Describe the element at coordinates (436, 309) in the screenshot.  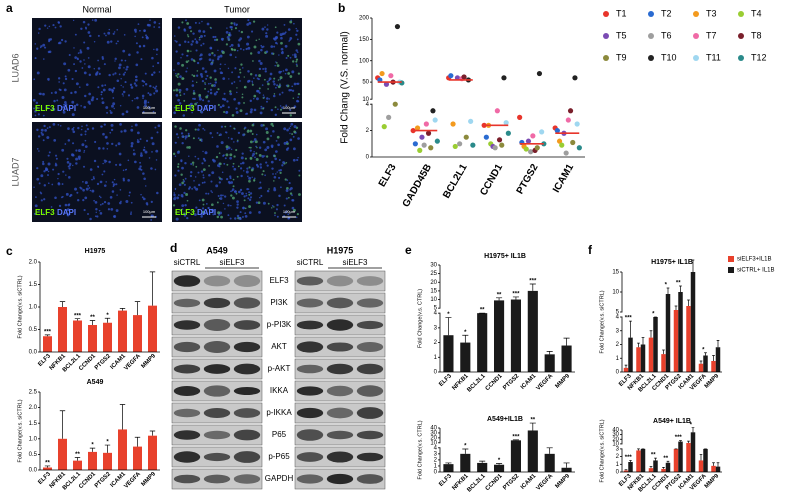
I see `y-tick-label: 5` at that location.